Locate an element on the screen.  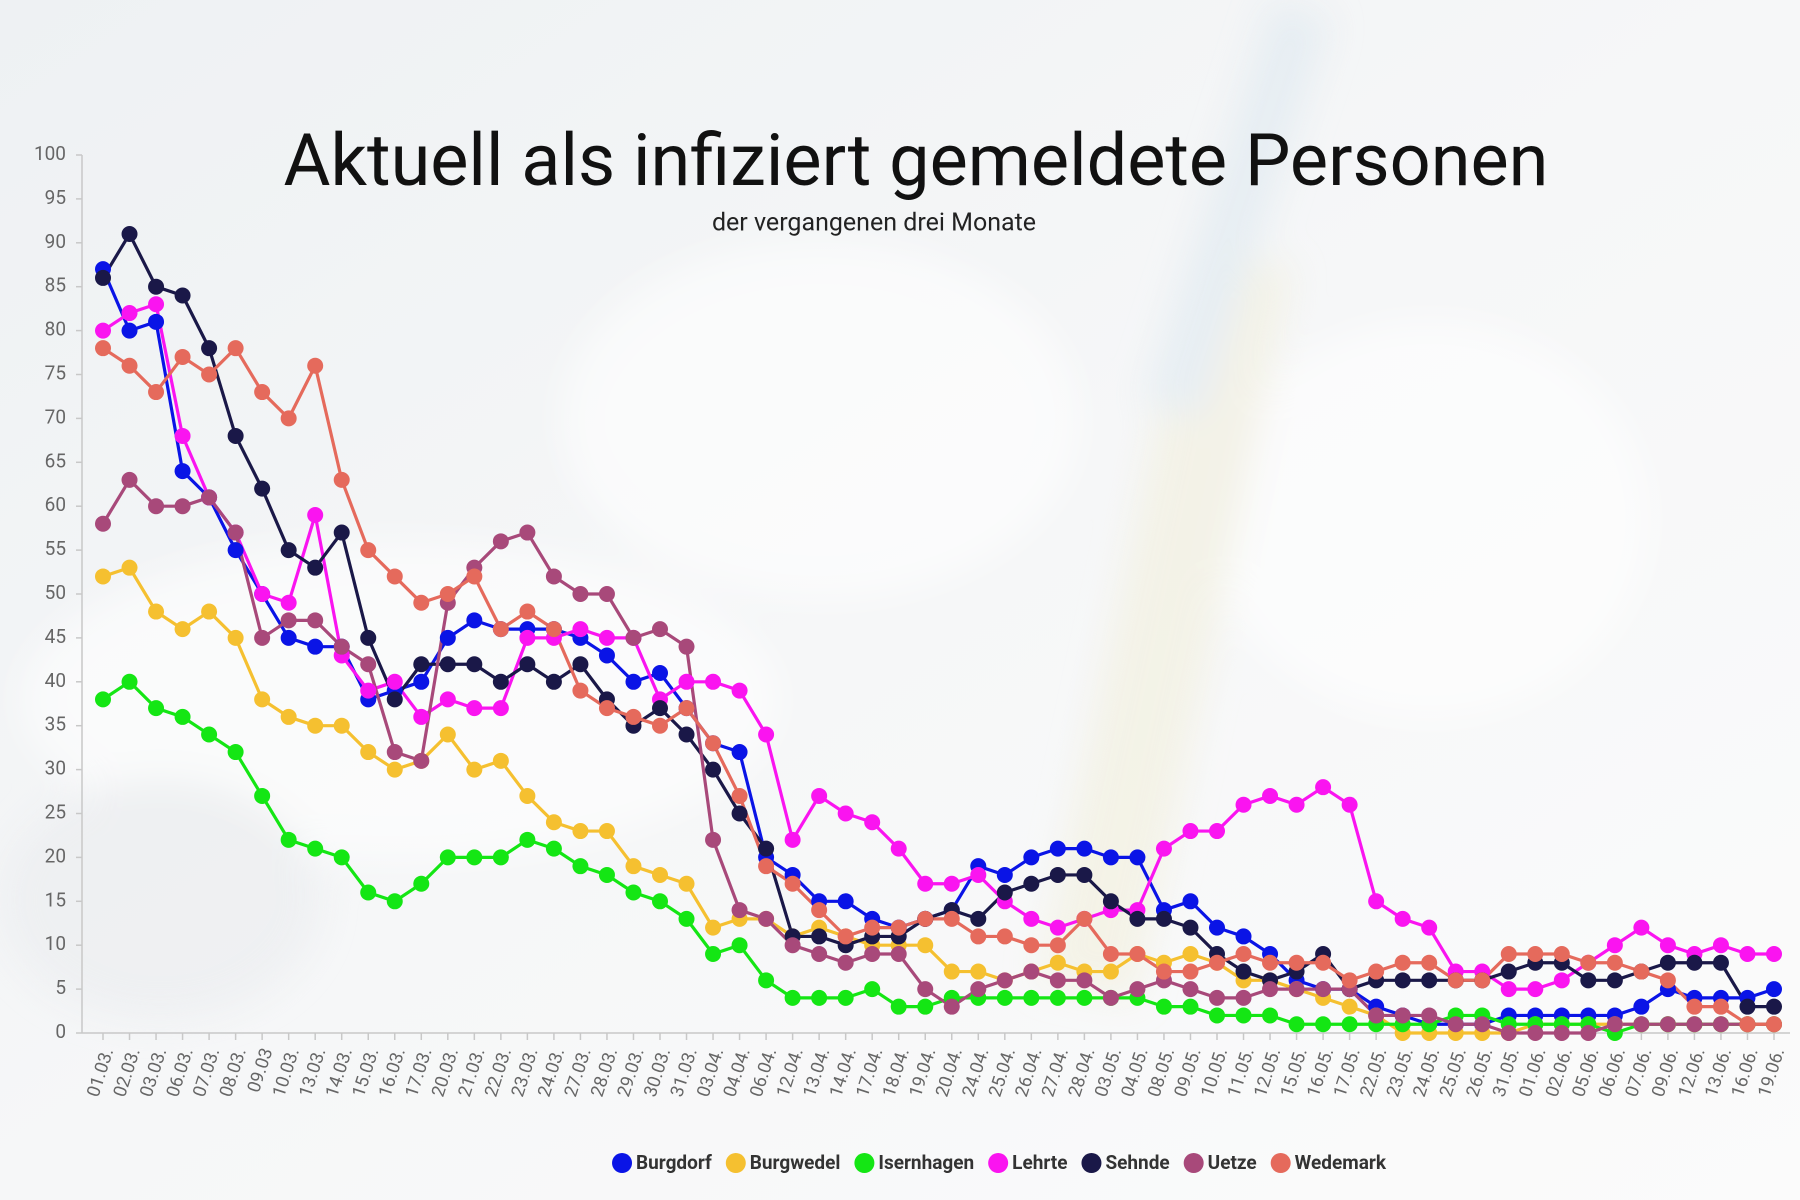
y-tick-label: 60 is located at coordinates (55, 504).